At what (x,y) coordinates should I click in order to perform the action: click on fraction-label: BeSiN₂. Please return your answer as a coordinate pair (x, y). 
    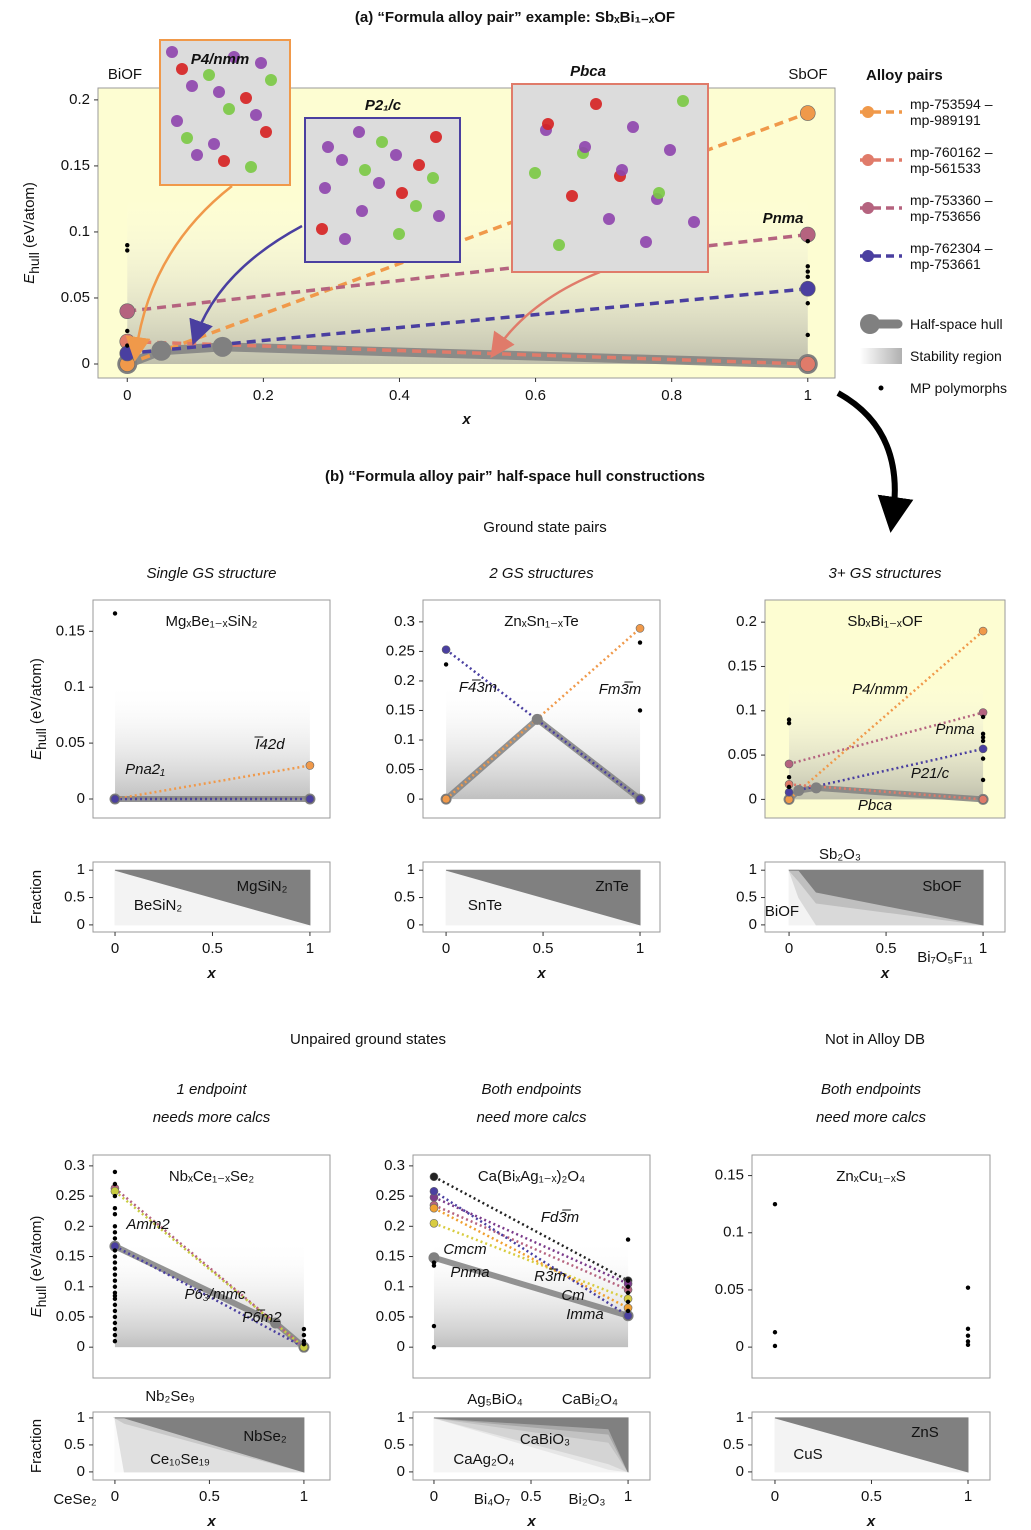
    Looking at the image, I should click on (158, 905).